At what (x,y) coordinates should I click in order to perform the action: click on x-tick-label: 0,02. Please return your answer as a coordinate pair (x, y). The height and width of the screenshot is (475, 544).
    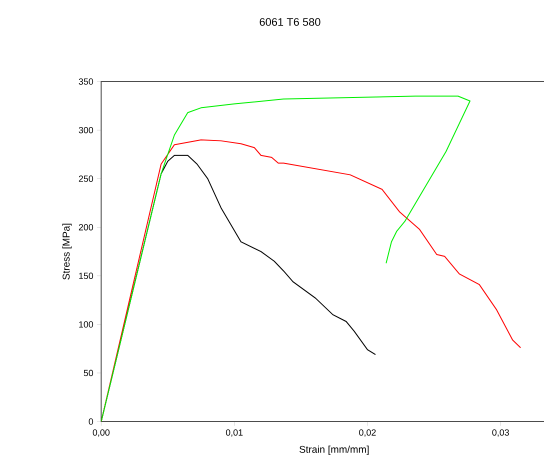
    Looking at the image, I should click on (367, 433).